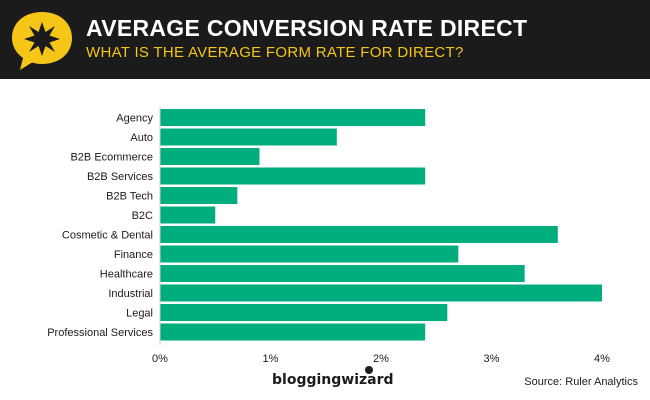  Describe the element at coordinates (210, 156) in the screenshot. I see `bar-b2b-ecommerce` at that location.